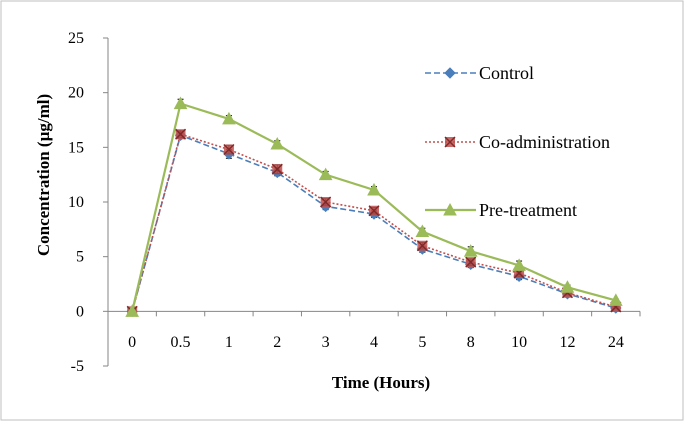 This screenshot has width=684, height=421. I want to click on y-tick-label: 0, so click(80, 311).